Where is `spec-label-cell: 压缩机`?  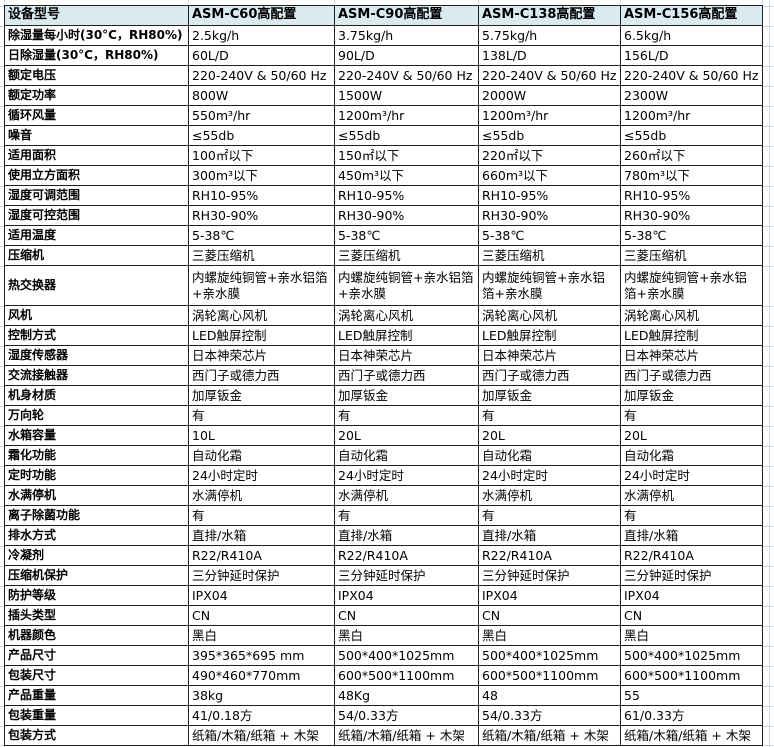
spec-label-cell: 压缩机 is located at coordinates (96, 255).